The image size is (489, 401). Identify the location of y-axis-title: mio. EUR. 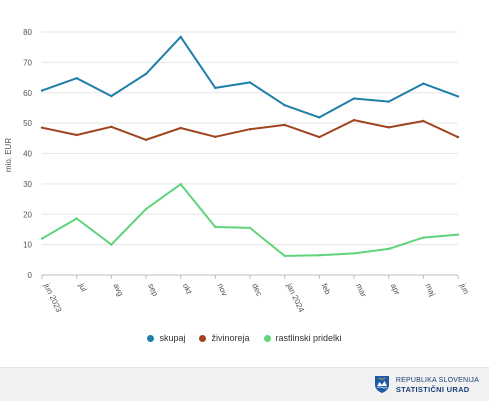
(8, 155).